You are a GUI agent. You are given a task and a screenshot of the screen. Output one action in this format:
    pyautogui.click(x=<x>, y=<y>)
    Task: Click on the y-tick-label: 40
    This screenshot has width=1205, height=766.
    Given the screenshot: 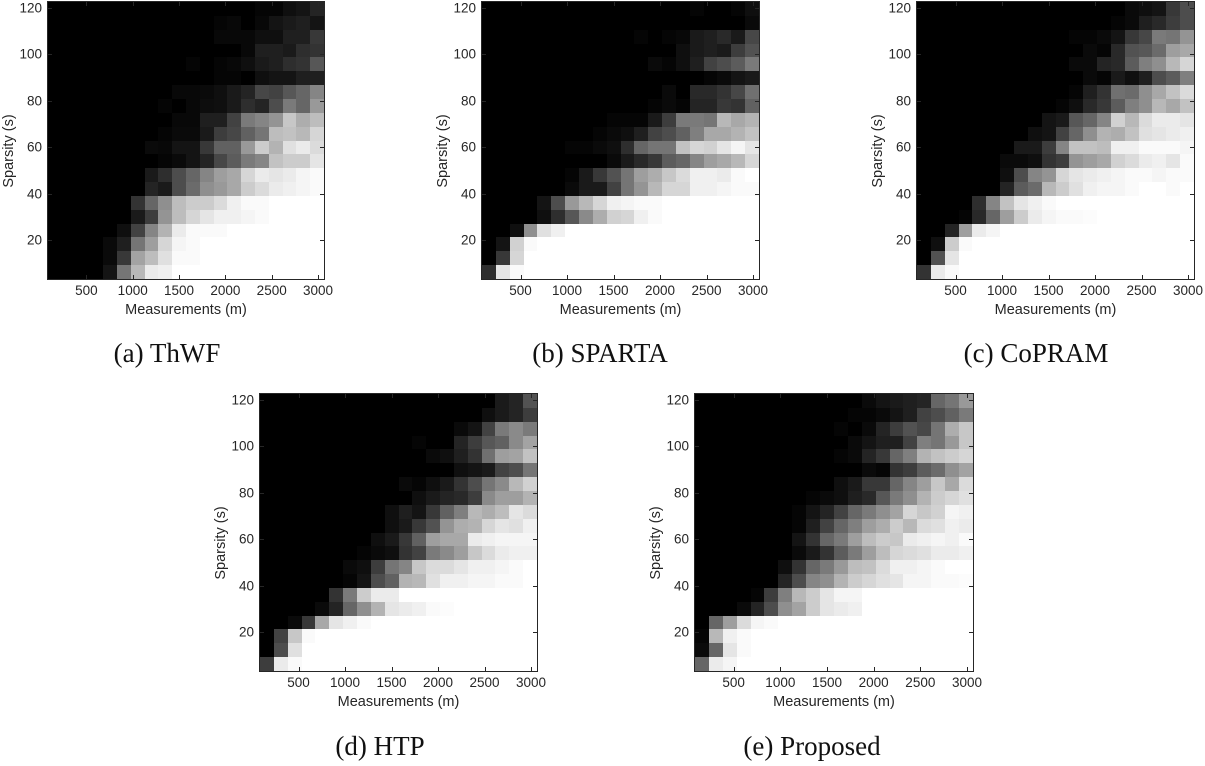 What is the action you would take?
    pyautogui.click(x=468, y=194)
    